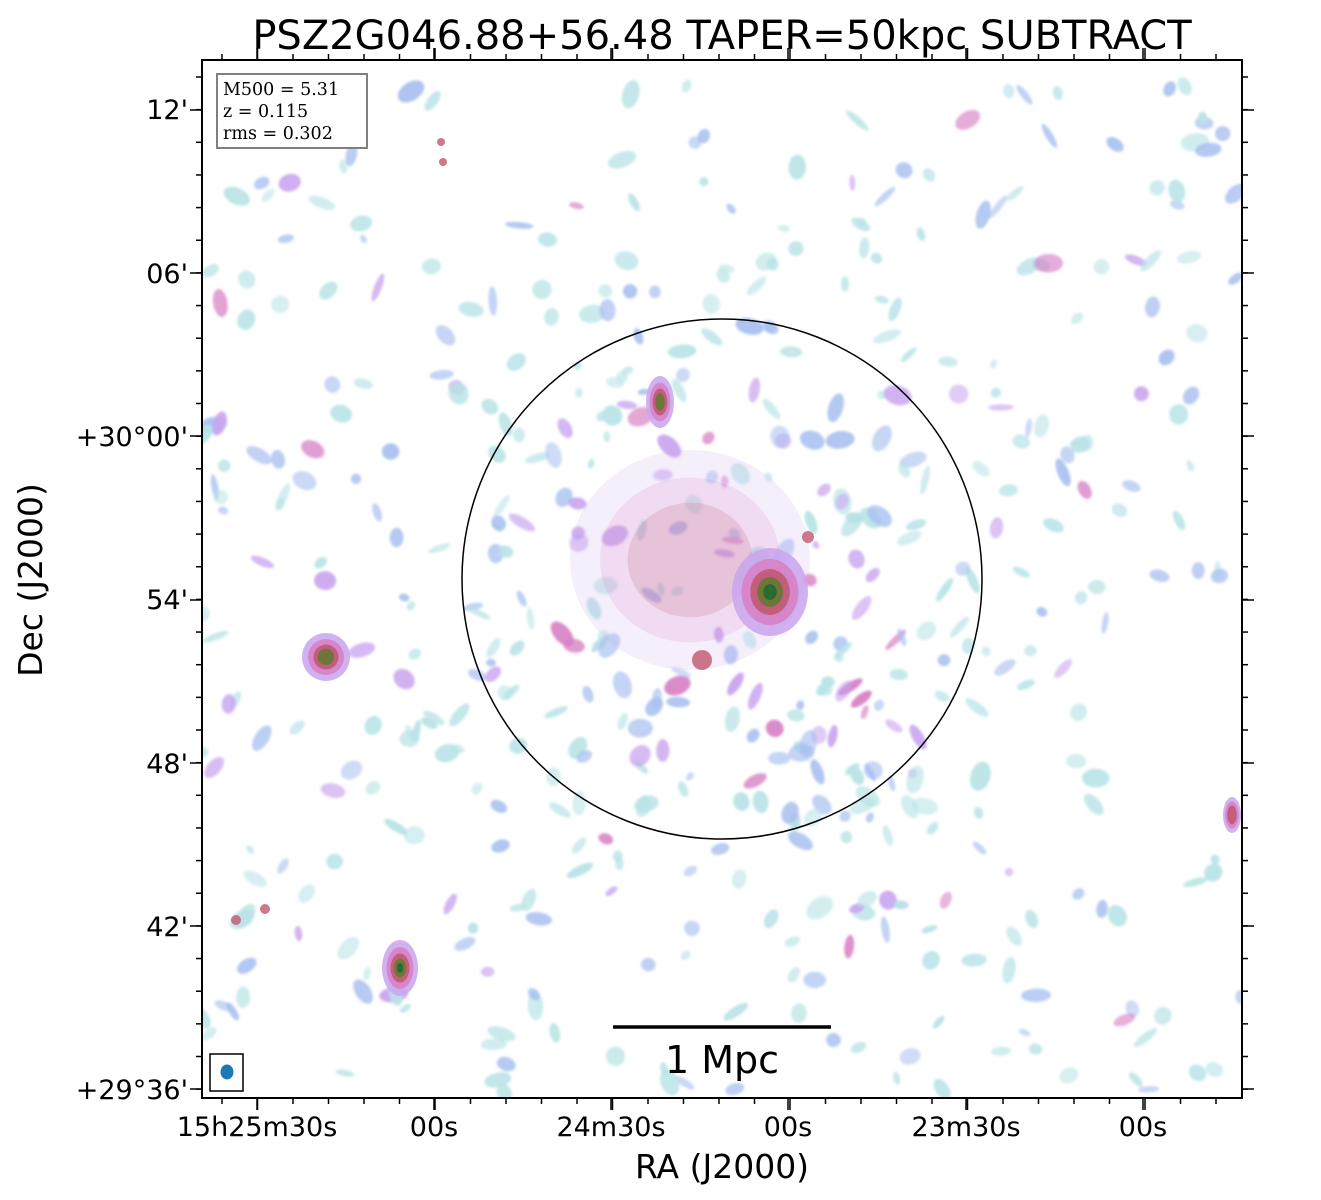  What do you see at coordinates (132, 600) in the screenshot?
I see `y-axis-labels: 12' 06' +30°00' 54' 48' 42' +29°36'` at bounding box center [132, 600].